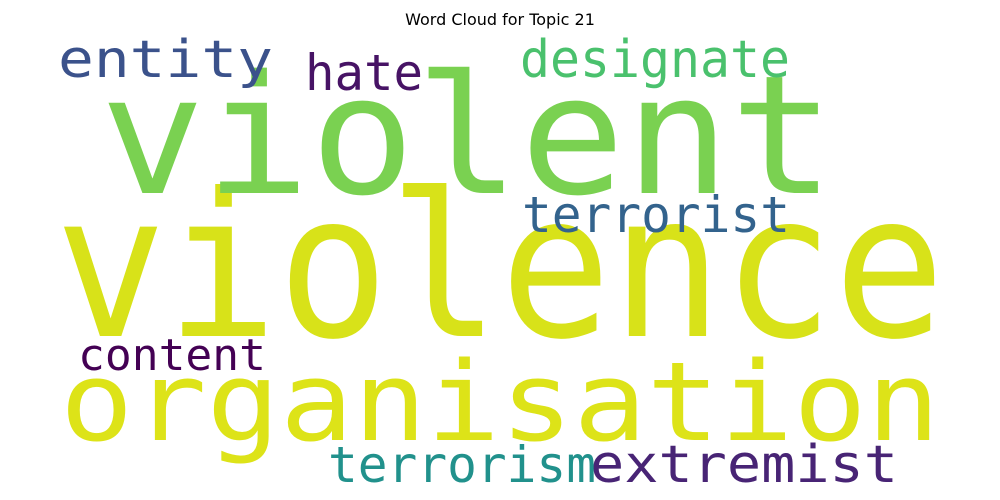  Describe the element at coordinates (655, 60) in the screenshot. I see `word-designate: designate` at that location.